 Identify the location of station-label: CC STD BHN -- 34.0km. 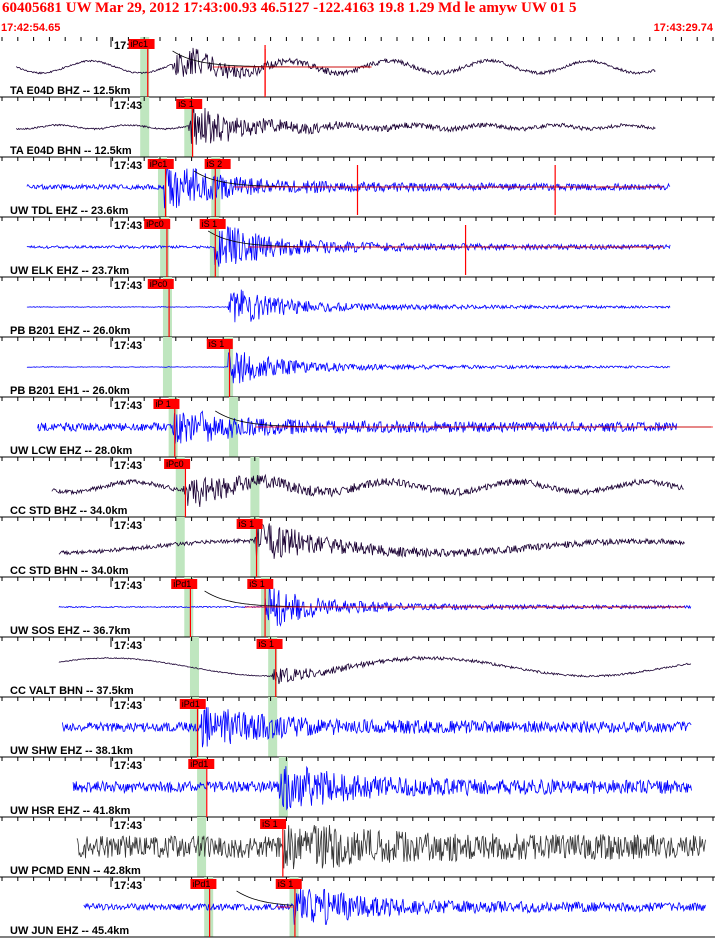
(69, 571).